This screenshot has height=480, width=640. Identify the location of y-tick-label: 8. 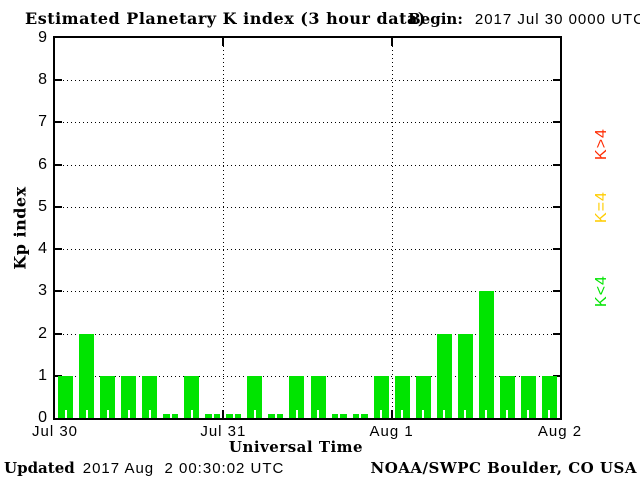
(43, 80).